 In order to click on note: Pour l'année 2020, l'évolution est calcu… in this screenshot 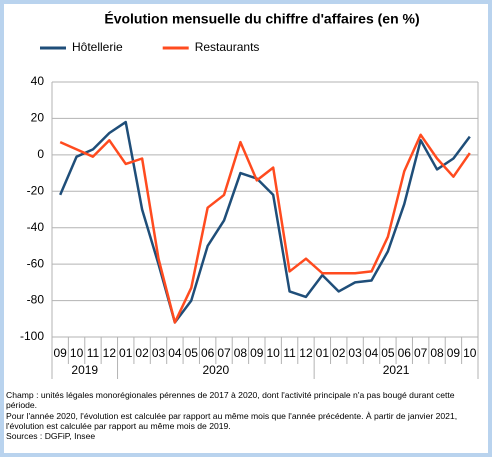, I will do `click(232, 420)`.